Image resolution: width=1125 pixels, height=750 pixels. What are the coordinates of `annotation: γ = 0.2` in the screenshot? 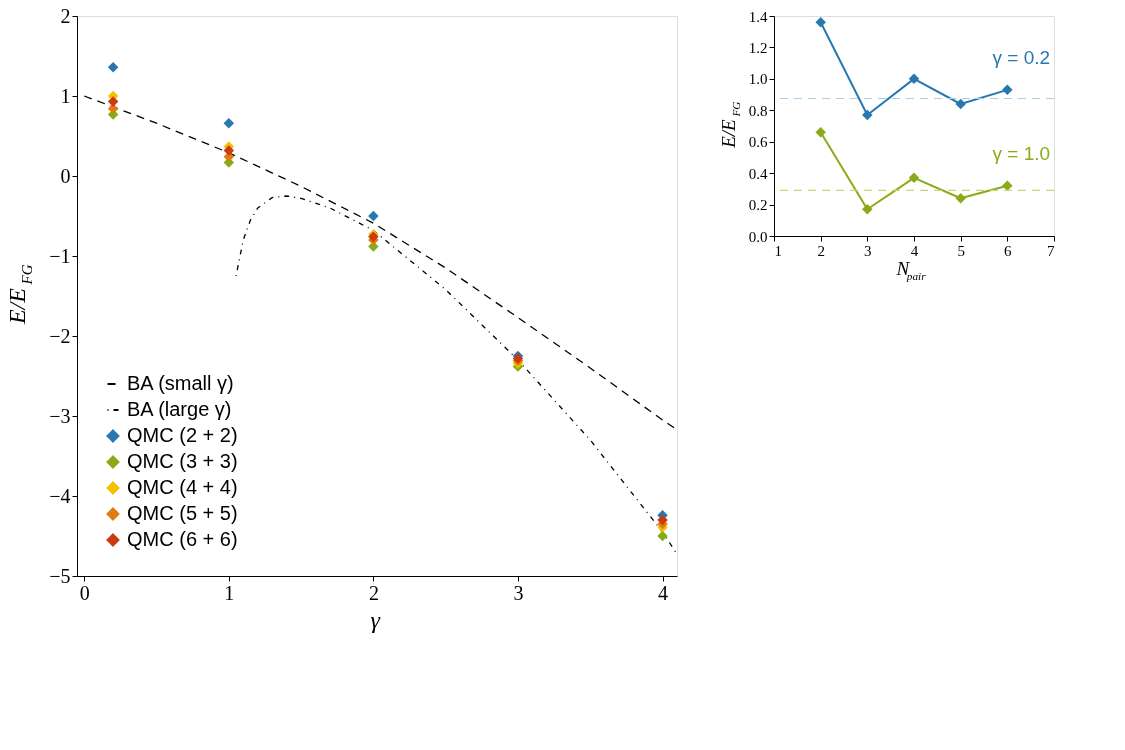 It's located at (1021, 57).